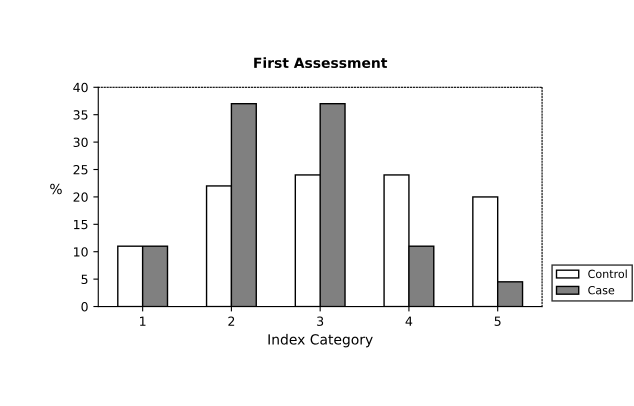  I want to click on y-tick-label: 15, so click(81, 225).